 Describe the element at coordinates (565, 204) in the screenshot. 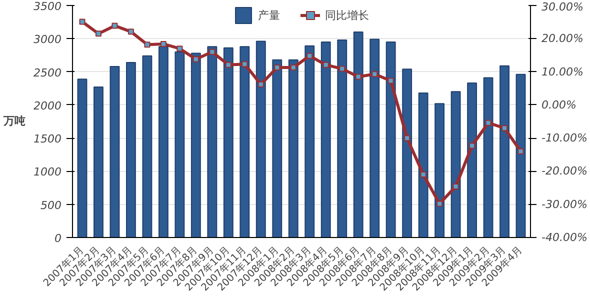

I see `y2-tick-label: -30.00%` at that location.